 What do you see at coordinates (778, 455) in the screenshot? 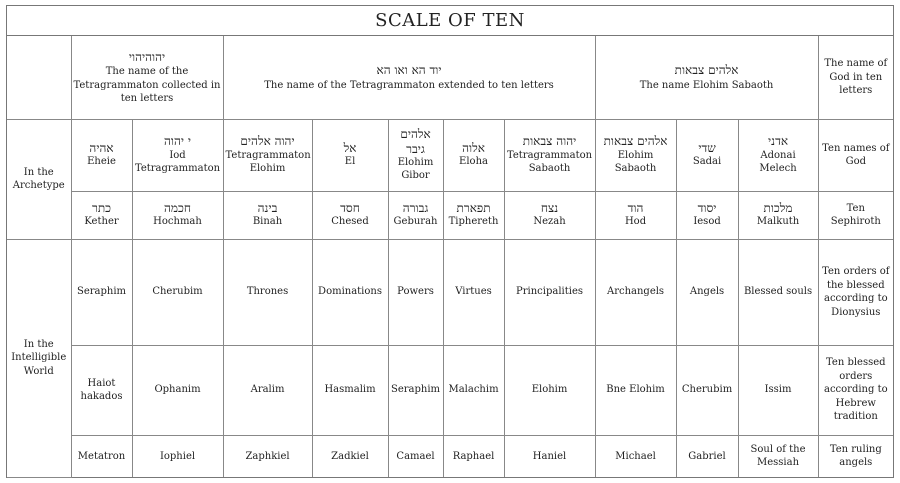
I see `table-cell: Soul of the Messiah` at bounding box center [778, 455].